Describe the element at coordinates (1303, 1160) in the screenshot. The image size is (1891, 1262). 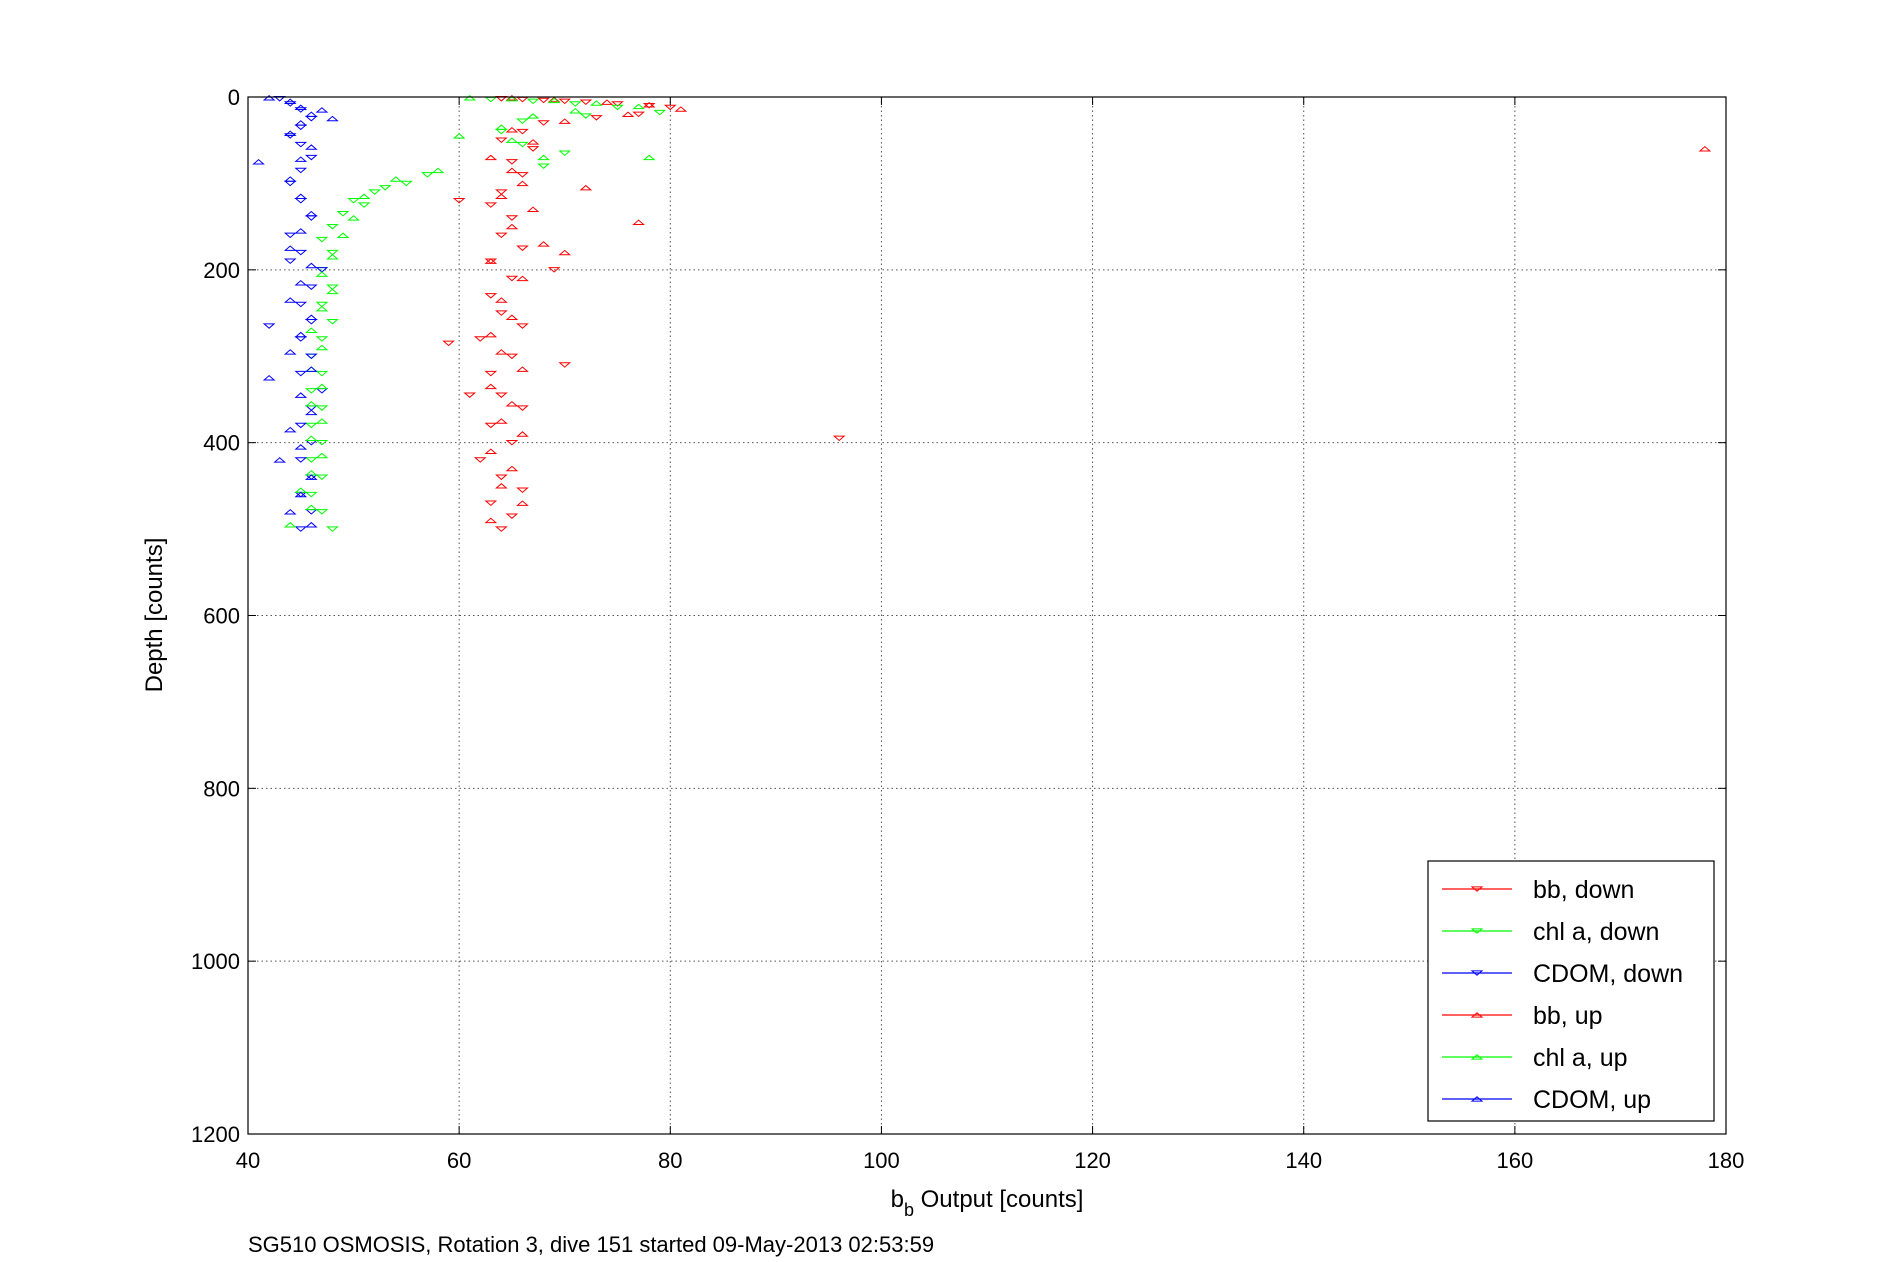
I see `x-tick-label: 140` at that location.